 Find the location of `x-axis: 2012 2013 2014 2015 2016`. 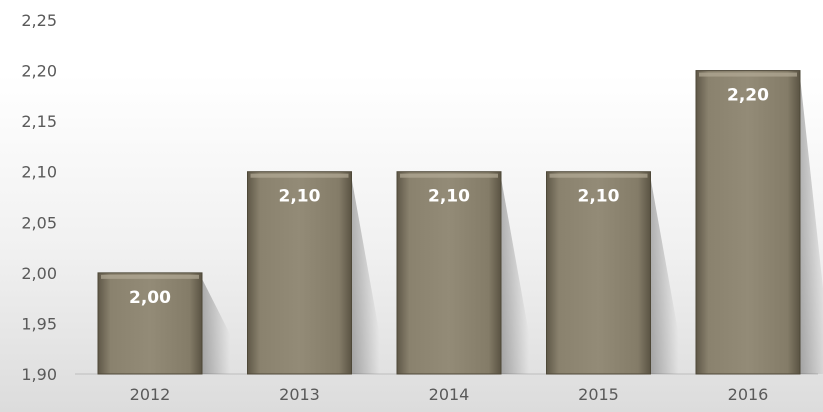

x-axis: 2012 2013 2014 2015 2016 is located at coordinates (446, 388).